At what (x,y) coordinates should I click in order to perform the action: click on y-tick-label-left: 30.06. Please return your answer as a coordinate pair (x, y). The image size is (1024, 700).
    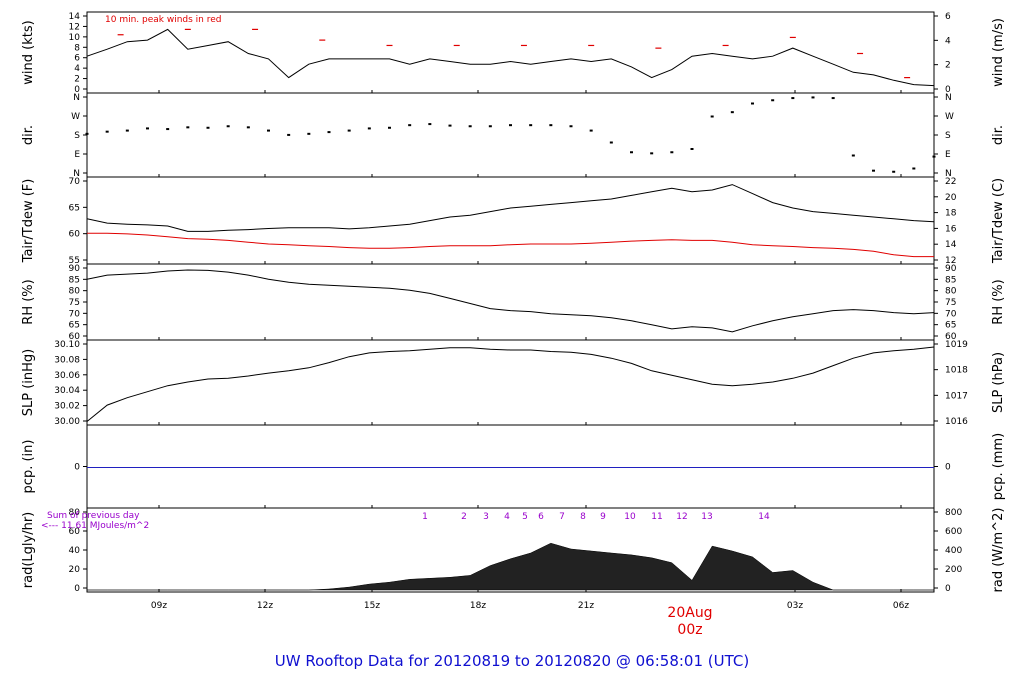
    Looking at the image, I should click on (67, 376).